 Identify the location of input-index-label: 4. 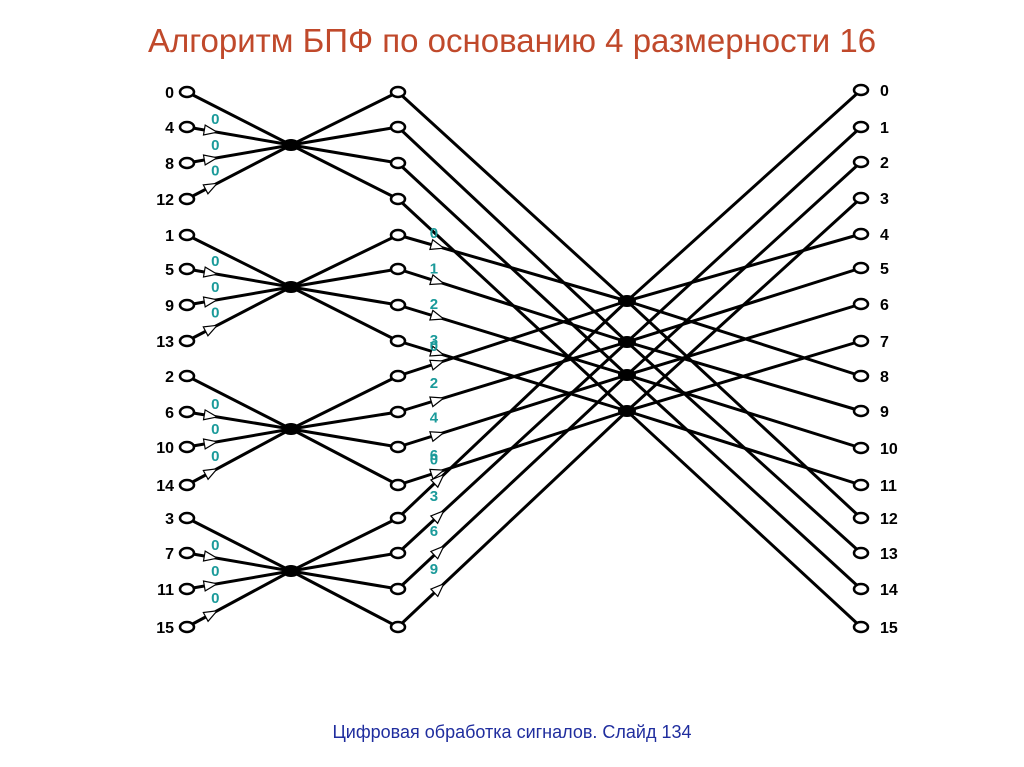
(169, 128).